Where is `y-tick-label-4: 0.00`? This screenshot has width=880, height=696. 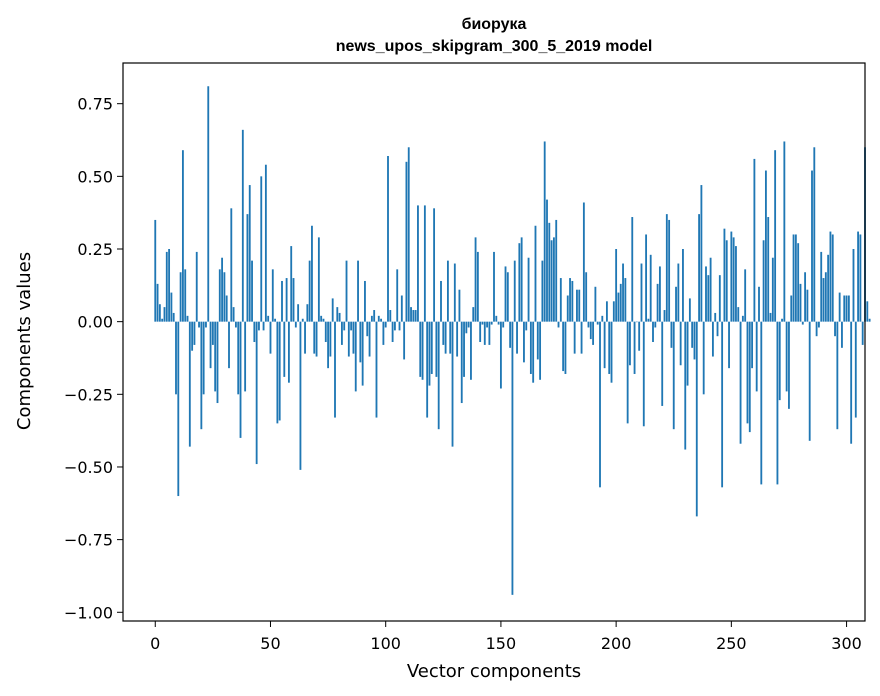 y-tick-label-4: 0.00 is located at coordinates (95, 322).